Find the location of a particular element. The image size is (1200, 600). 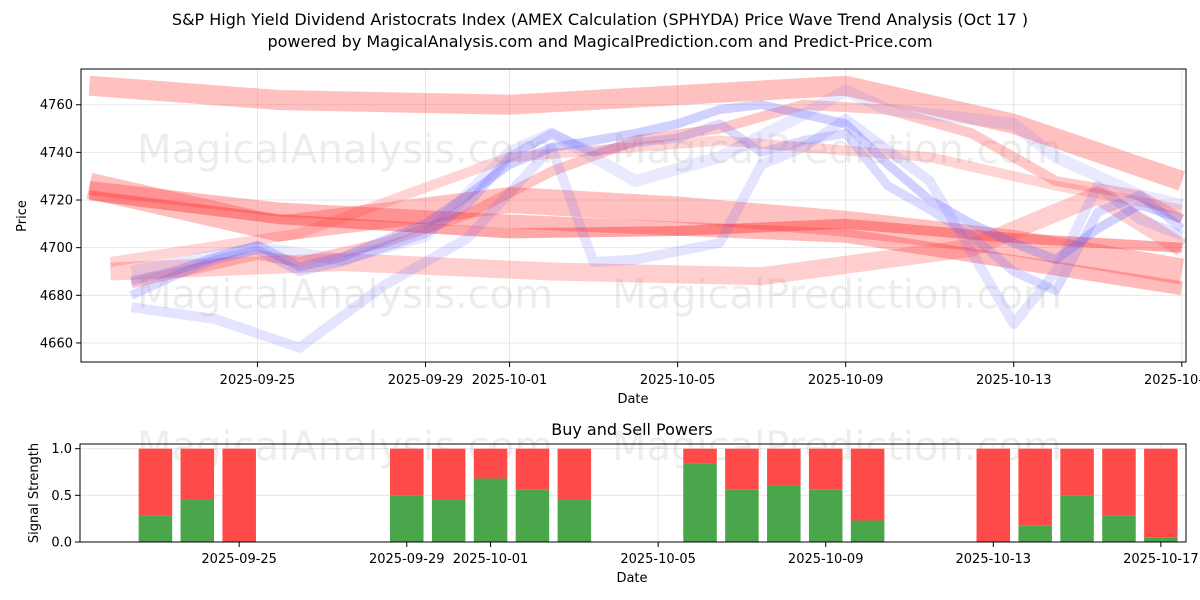

price-y-tick-label: 4720 is located at coordinates (56, 201).